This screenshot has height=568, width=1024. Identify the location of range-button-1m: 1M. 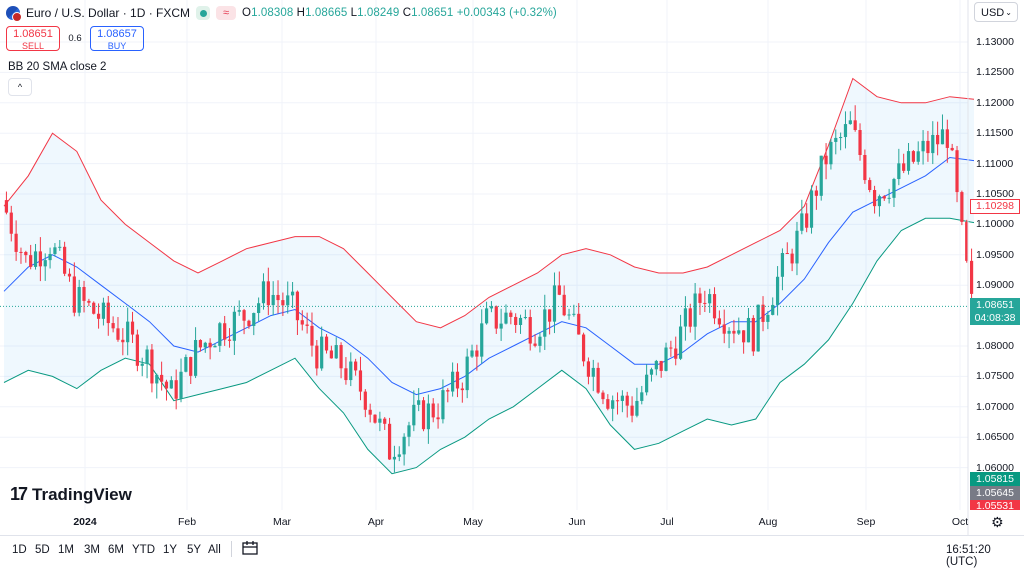
(66, 550).